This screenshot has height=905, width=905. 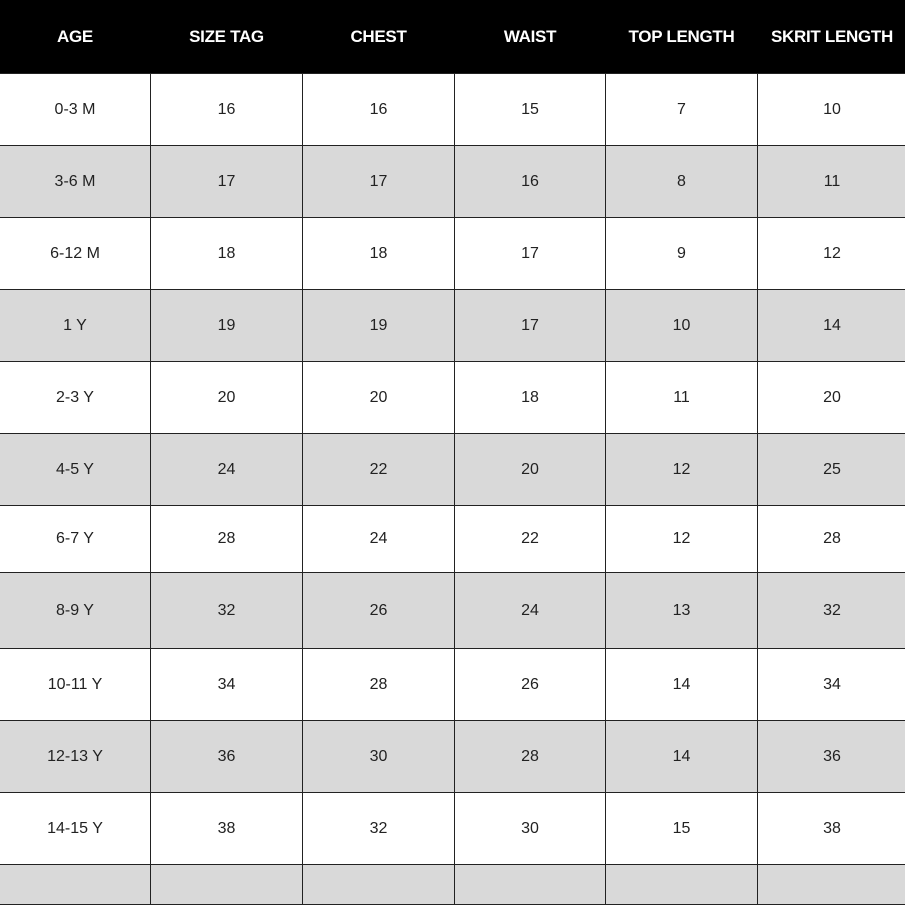 I want to click on header-waist: WAIST, so click(x=530, y=37).